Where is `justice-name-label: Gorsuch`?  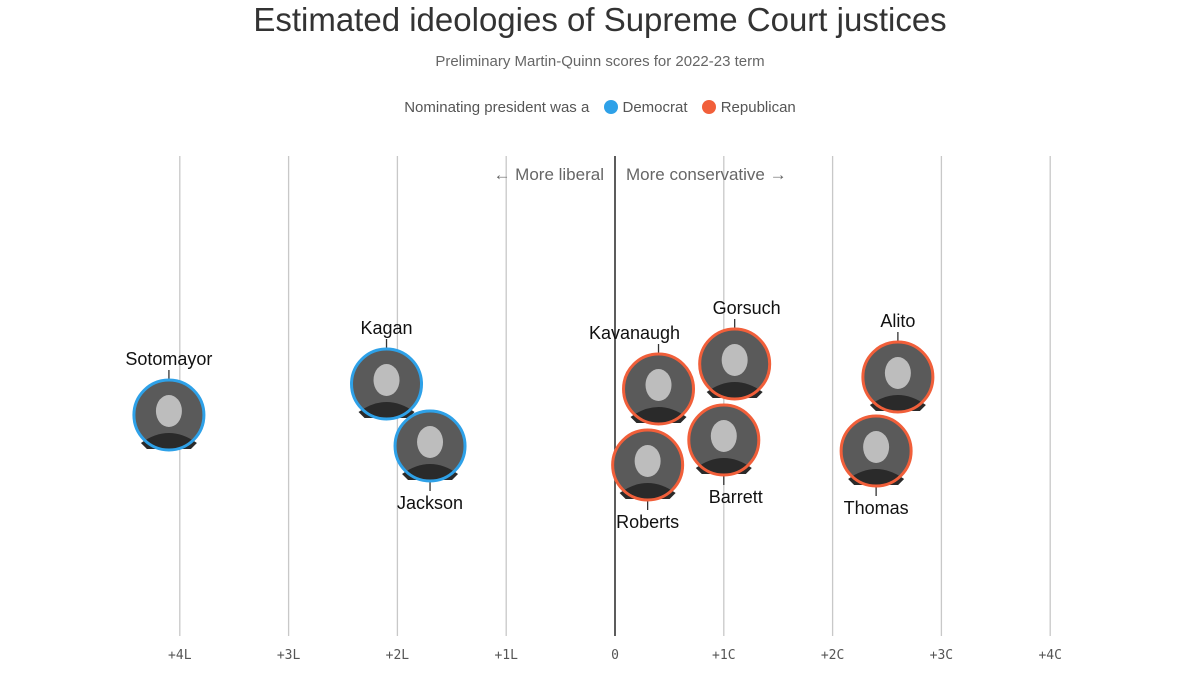 justice-name-label: Gorsuch is located at coordinates (747, 308).